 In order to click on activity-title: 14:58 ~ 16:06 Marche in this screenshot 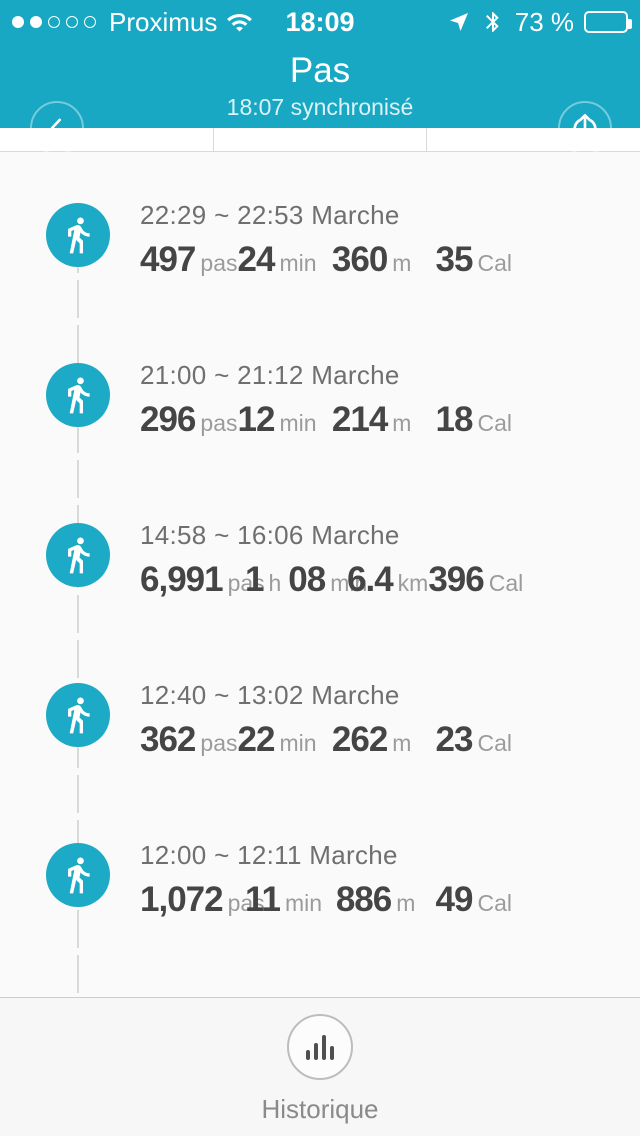, I will do `click(329, 535)`.